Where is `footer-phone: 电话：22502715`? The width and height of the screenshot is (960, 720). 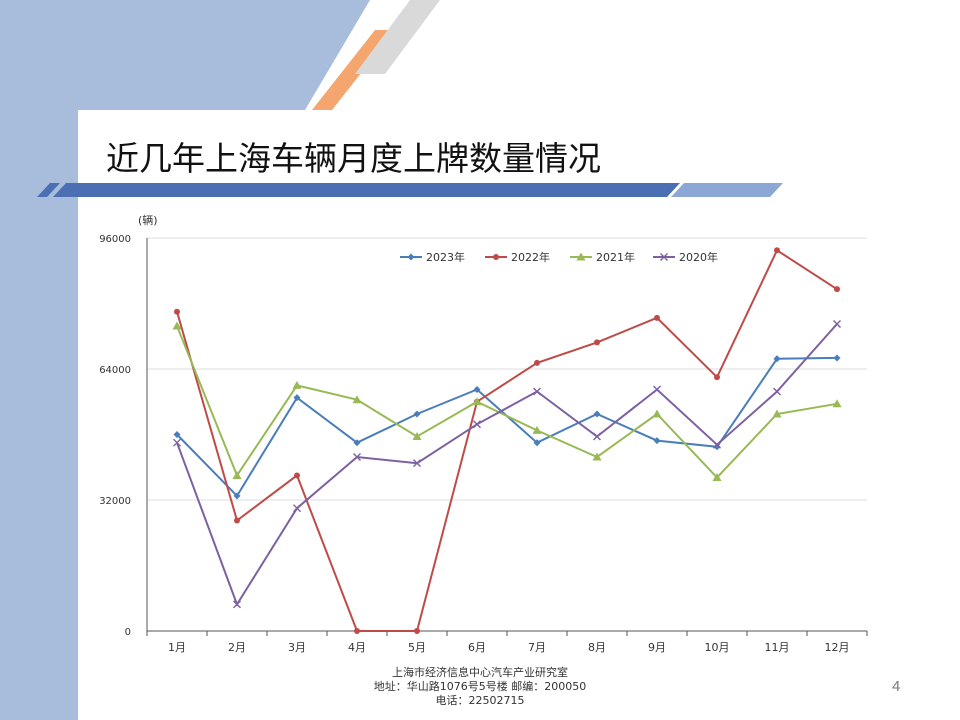
footer-phone: 电话：22502715 is located at coordinates (480, 700).